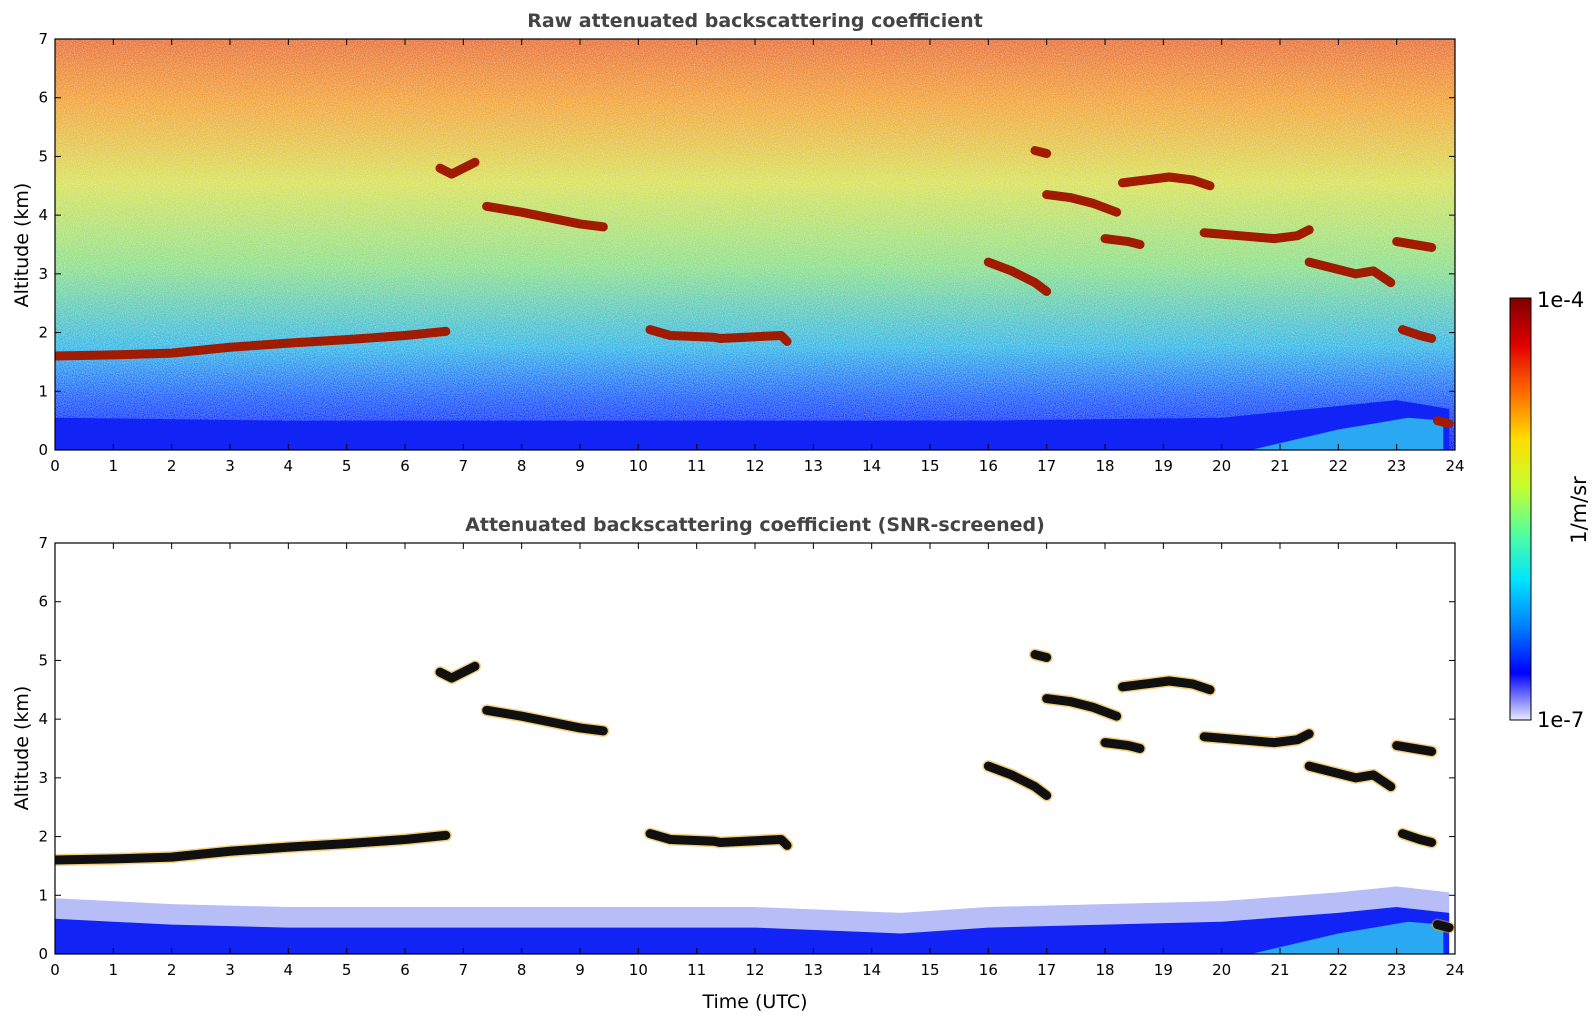  Describe the element at coordinates (43, 660) in the screenshot. I see `y-tick-label: 5` at that location.